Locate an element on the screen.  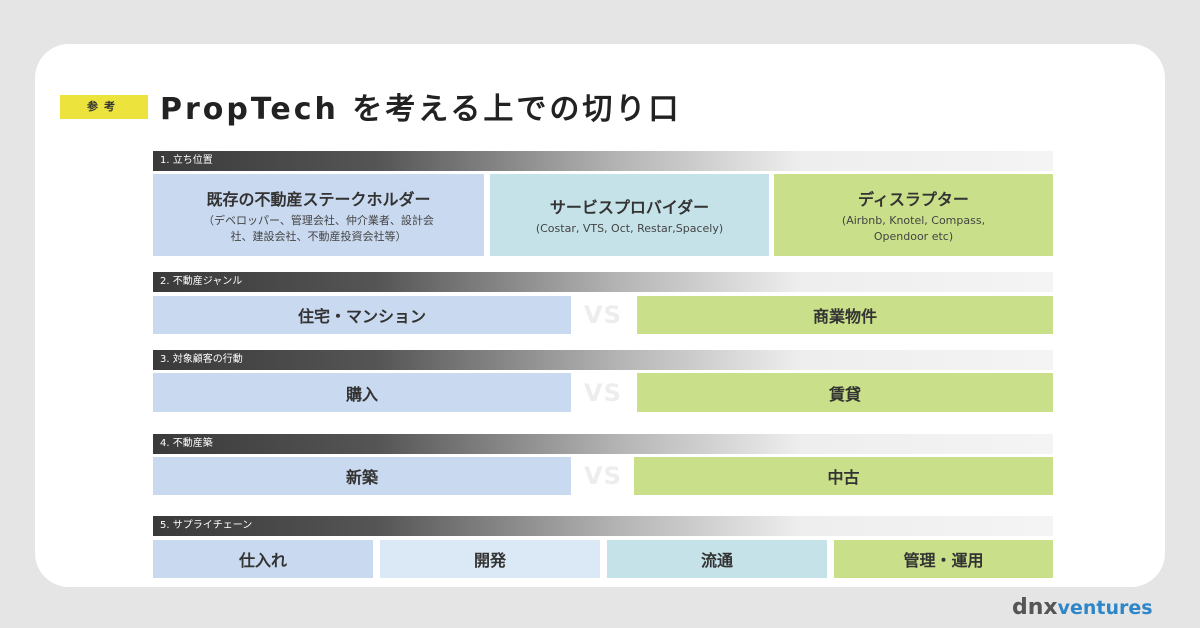
logo-dnx: dnx is located at coordinates (1035, 607).